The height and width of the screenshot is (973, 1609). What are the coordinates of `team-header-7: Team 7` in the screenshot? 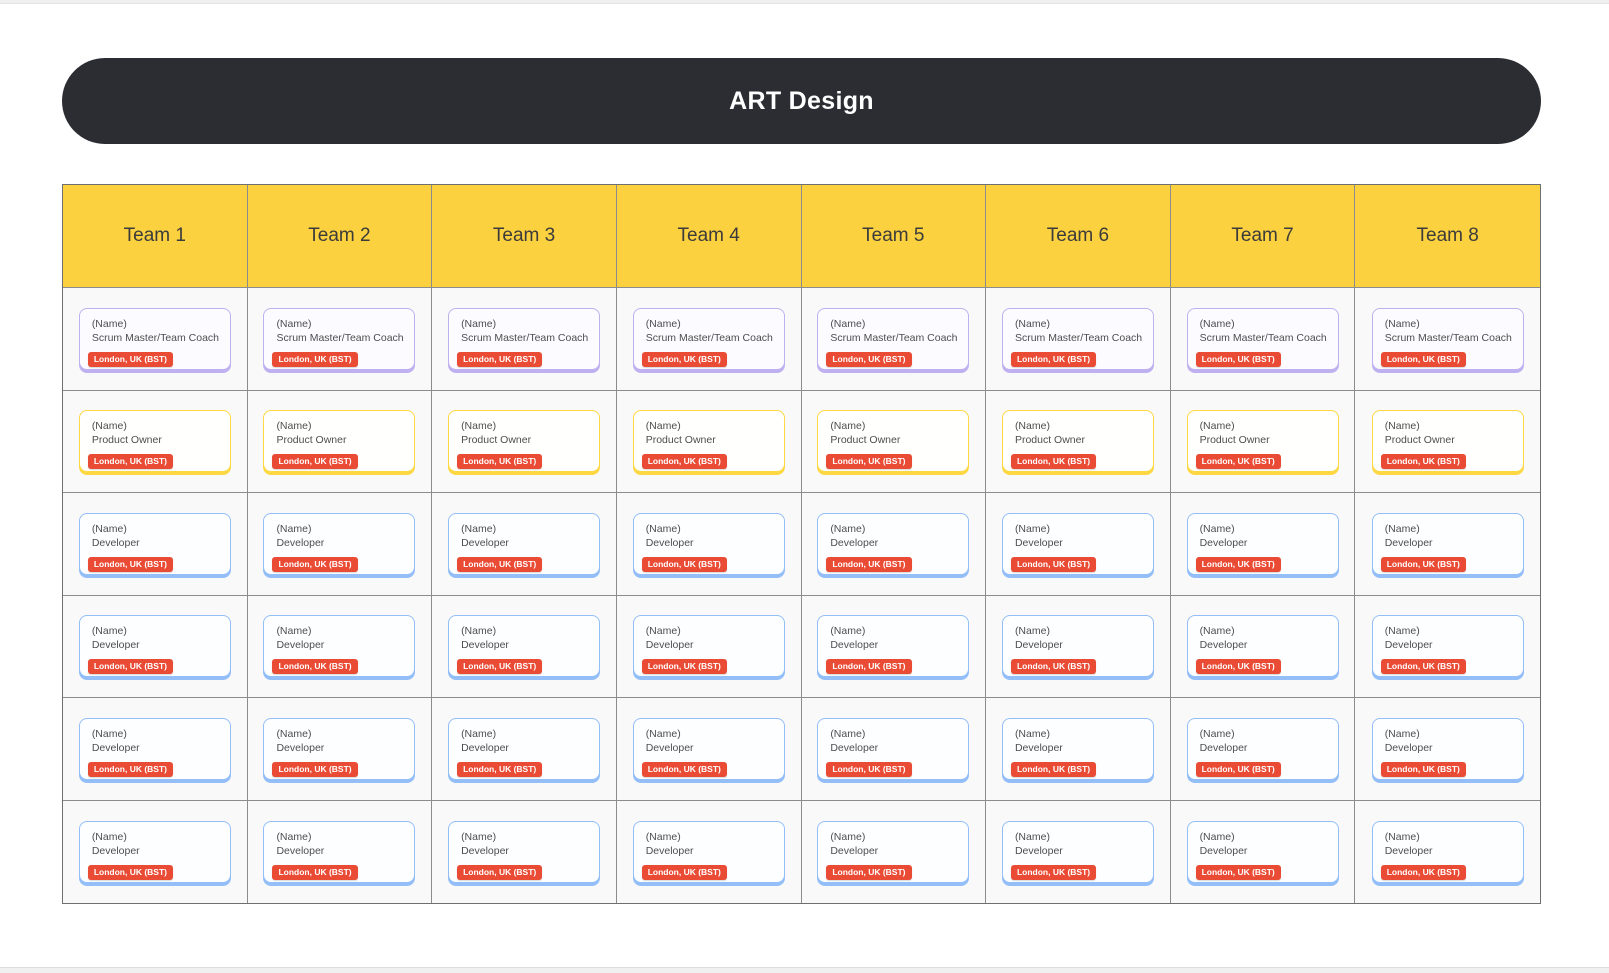 It's located at (1263, 236).